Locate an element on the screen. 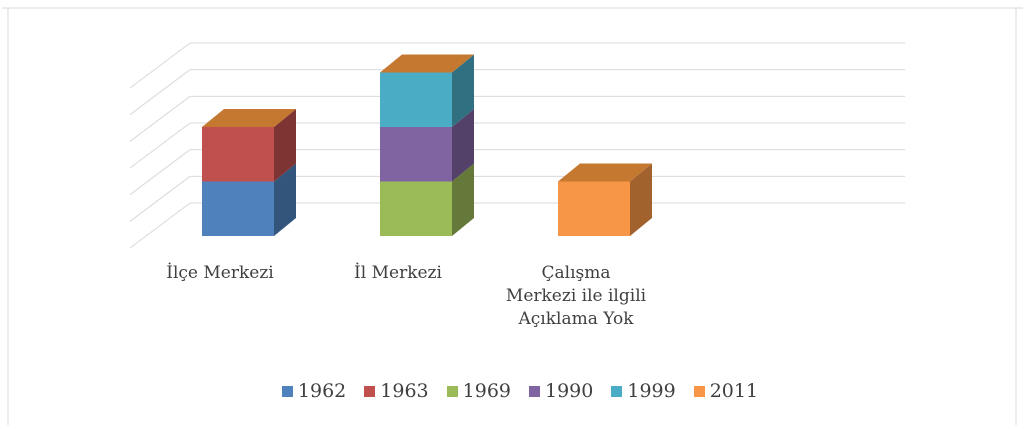 The image size is (1023, 425). x-tick-label: İl Merkezi is located at coordinates (398, 273).